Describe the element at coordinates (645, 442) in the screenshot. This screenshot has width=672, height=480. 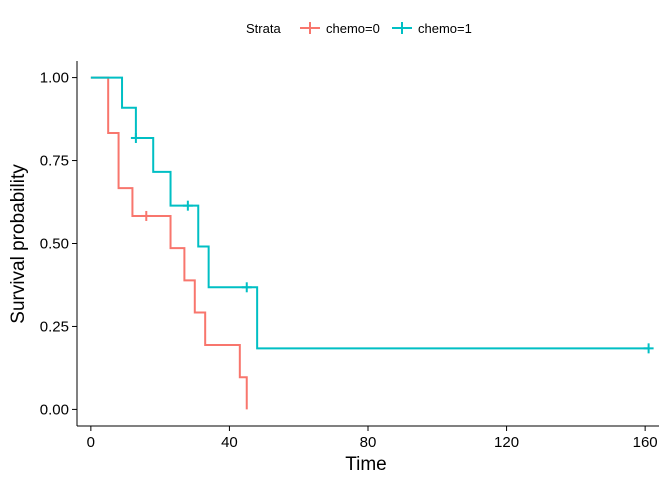
I see `x-tick-label: 160` at that location.